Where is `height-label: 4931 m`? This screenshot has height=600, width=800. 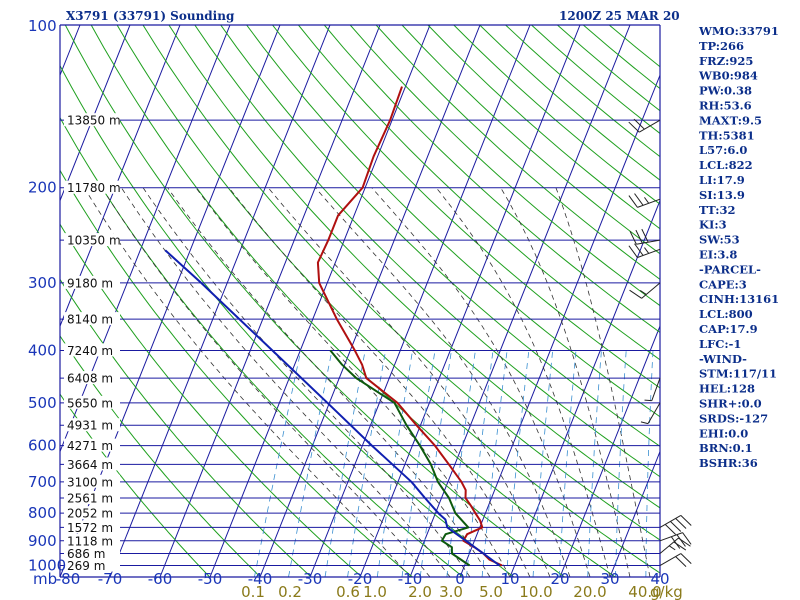 height-label: 4931 m is located at coordinates (90, 426).